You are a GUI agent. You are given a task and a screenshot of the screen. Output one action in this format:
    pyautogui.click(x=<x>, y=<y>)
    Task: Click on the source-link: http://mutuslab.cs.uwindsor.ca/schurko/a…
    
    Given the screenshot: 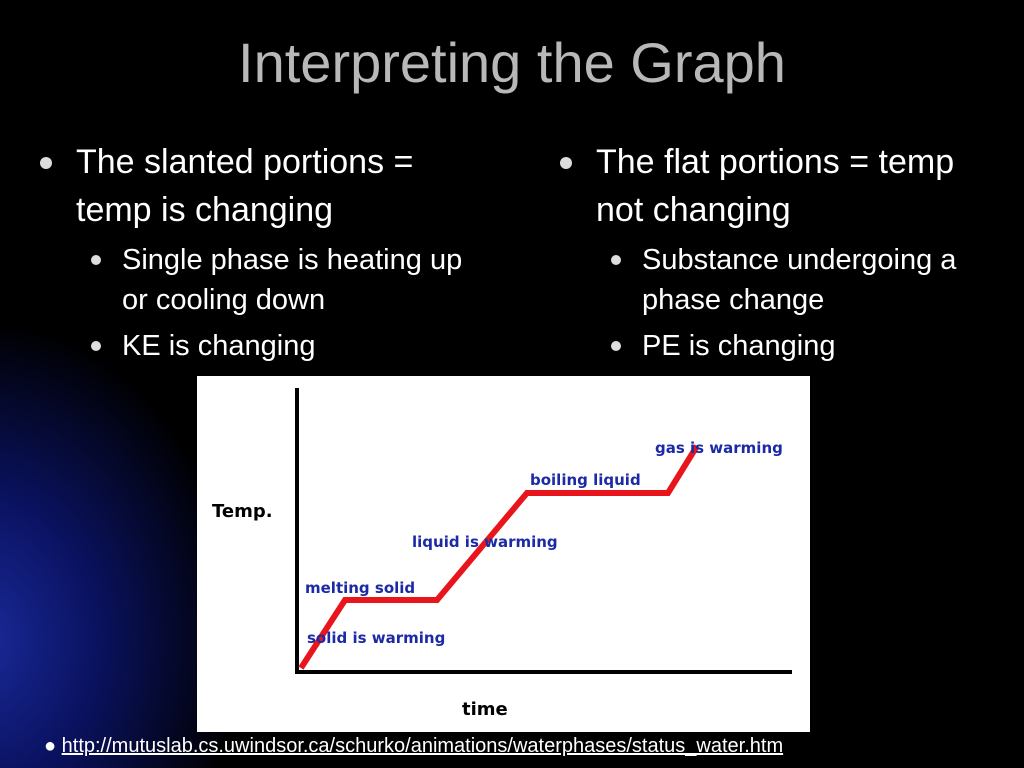 What is the action you would take?
    pyautogui.click(x=422, y=746)
    